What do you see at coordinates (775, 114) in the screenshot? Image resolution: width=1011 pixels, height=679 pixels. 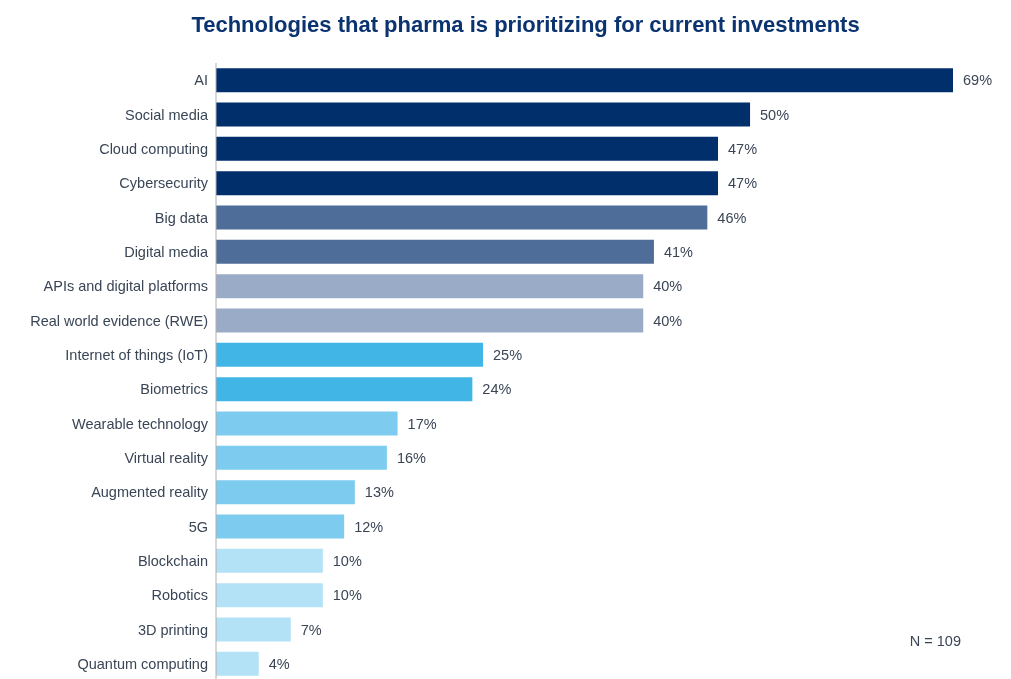 I see `data-label: 50%` at bounding box center [775, 114].